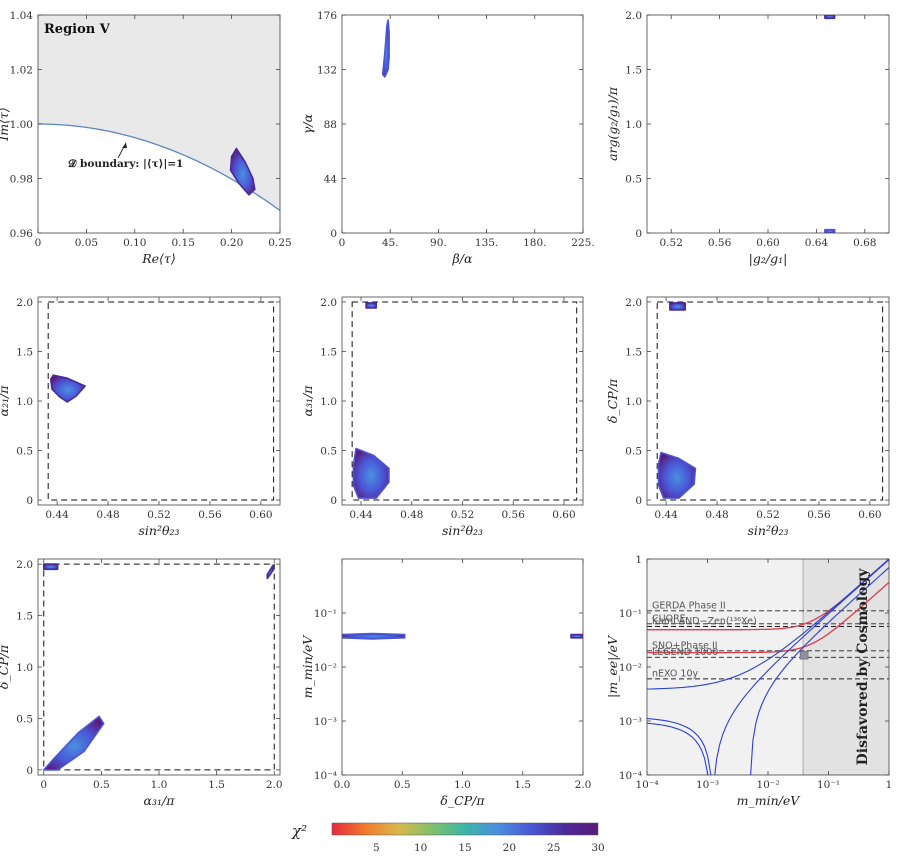 The image size is (900, 861). Describe the element at coordinates (231, 243) in the screenshot. I see `x-tick-label: 0.20` at that location.